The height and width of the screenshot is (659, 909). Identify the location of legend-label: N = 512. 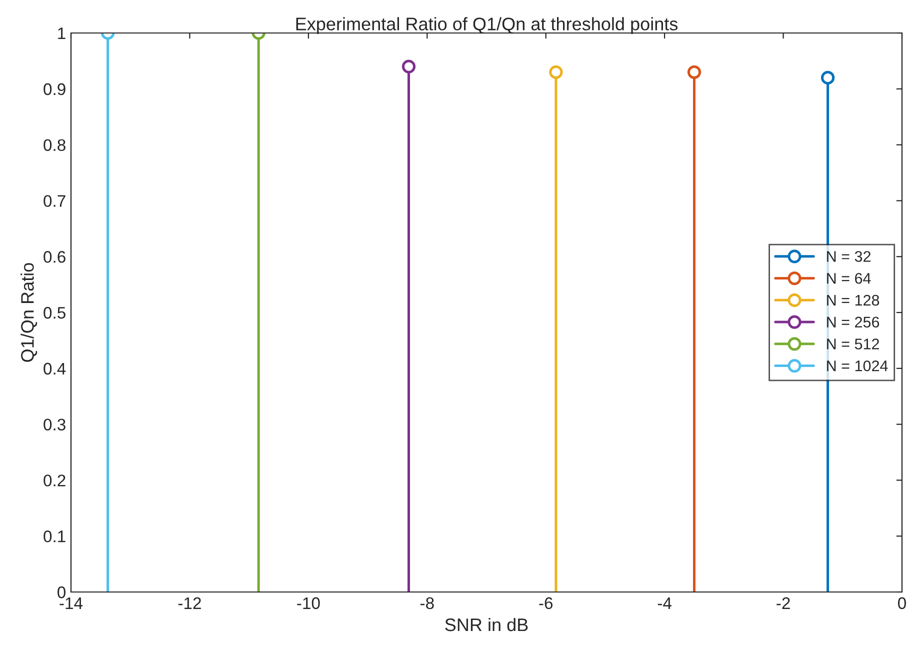
(853, 344).